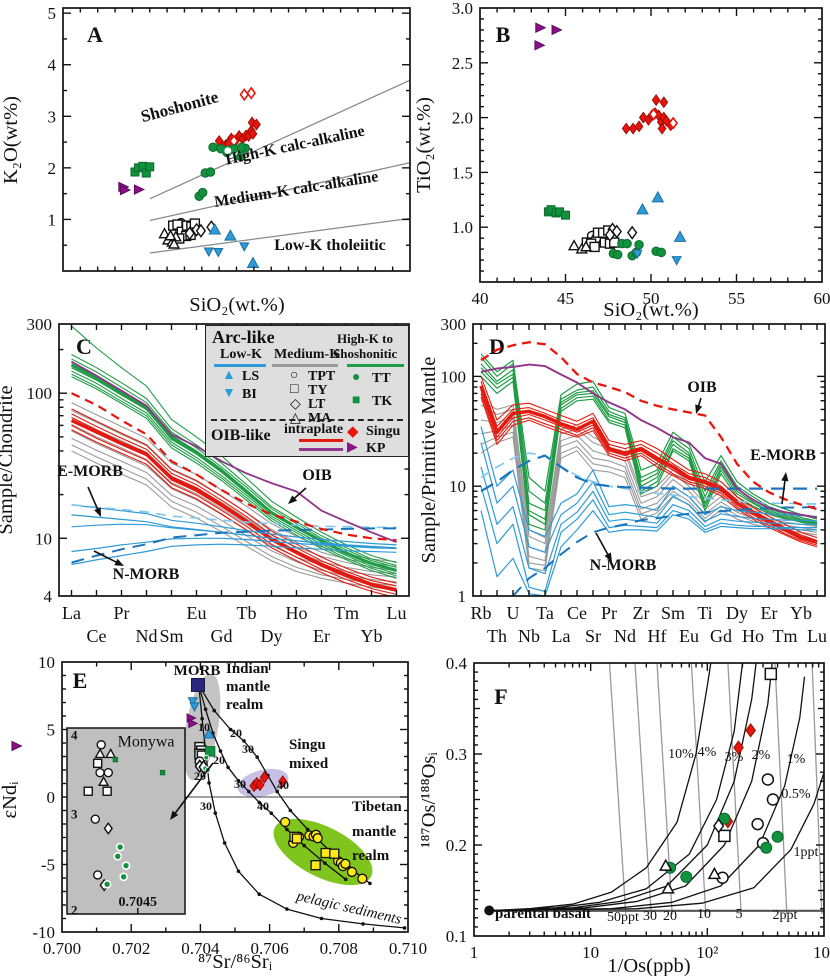  What do you see at coordinates (590, 952) in the screenshot?
I see `x-tick-label: 10` at bounding box center [590, 952].